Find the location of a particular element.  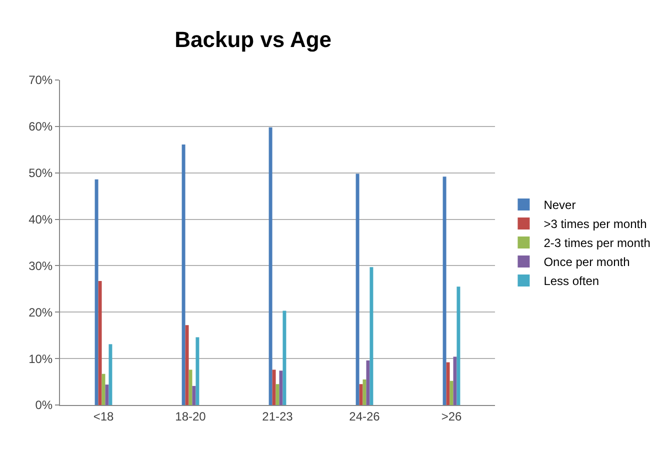

legend-label: Less often is located at coordinates (572, 281).